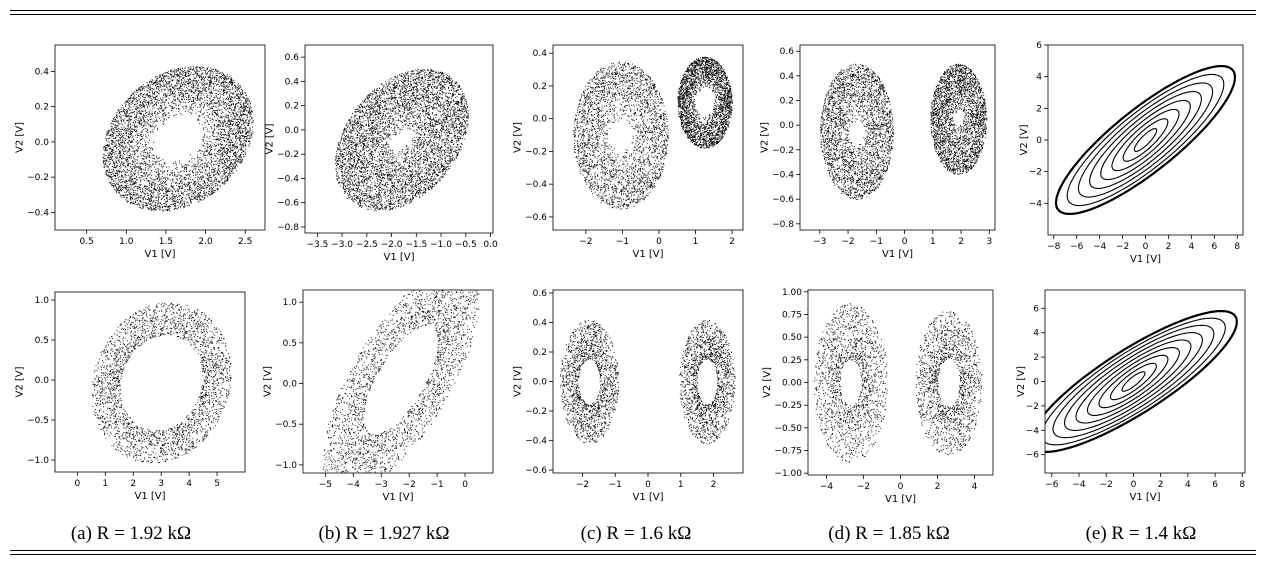 This screenshot has width=1266, height=573. I want to click on x-tick-label-d-top-3: 0, so click(905, 242).